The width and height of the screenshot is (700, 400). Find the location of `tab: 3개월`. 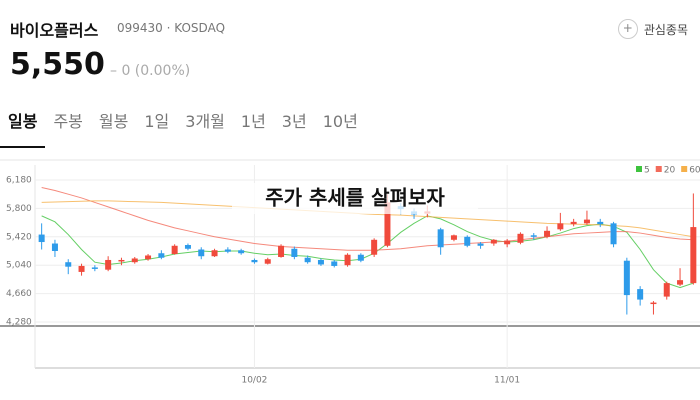

tab: 3개월 is located at coordinates (205, 121).